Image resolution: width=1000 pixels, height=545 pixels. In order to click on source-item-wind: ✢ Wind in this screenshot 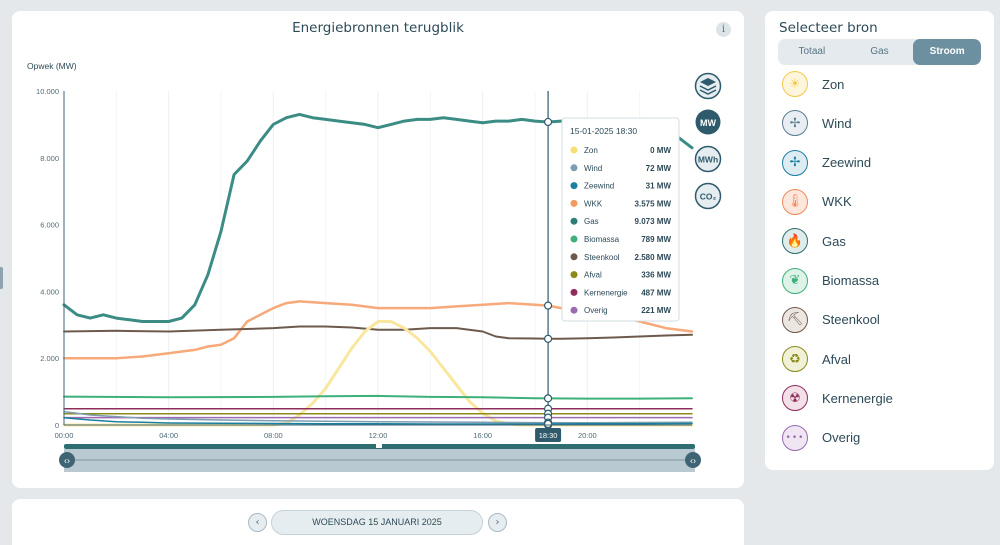, I will do `click(817, 123)`.